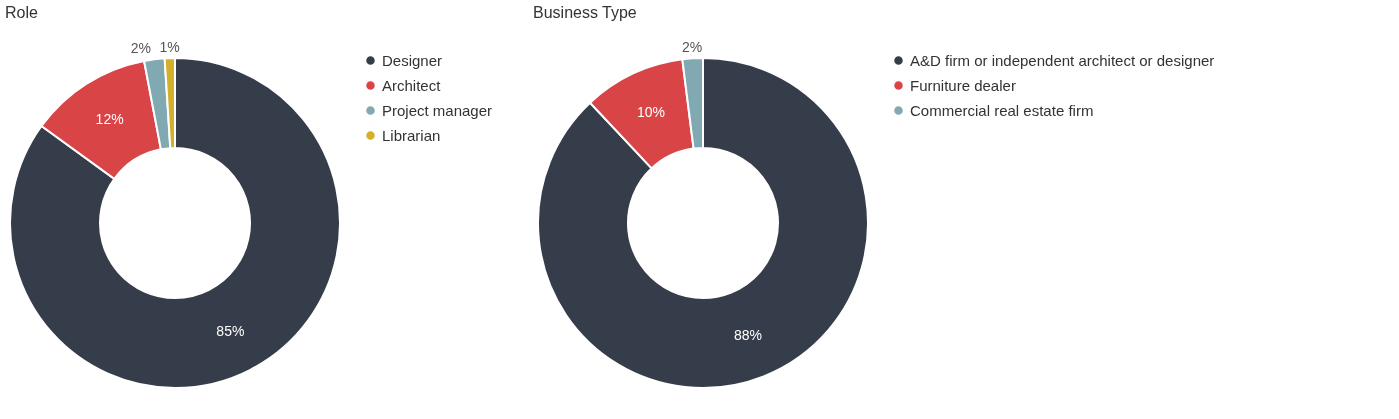 The height and width of the screenshot is (419, 1399). Describe the element at coordinates (1002, 110) in the screenshot. I see `legend-label: Commercial real estate firm` at that location.